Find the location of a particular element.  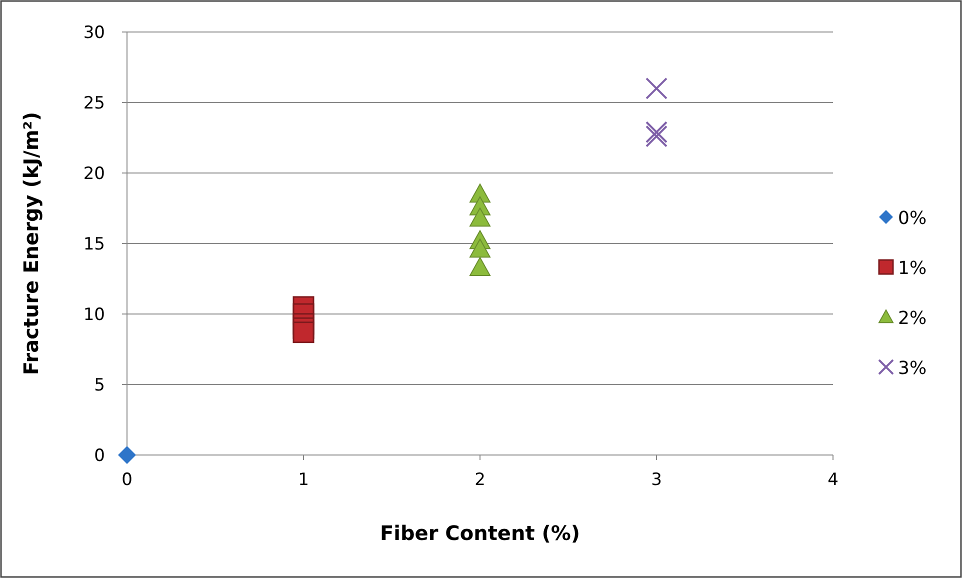

x-tick-label: 4 is located at coordinates (833, 480).